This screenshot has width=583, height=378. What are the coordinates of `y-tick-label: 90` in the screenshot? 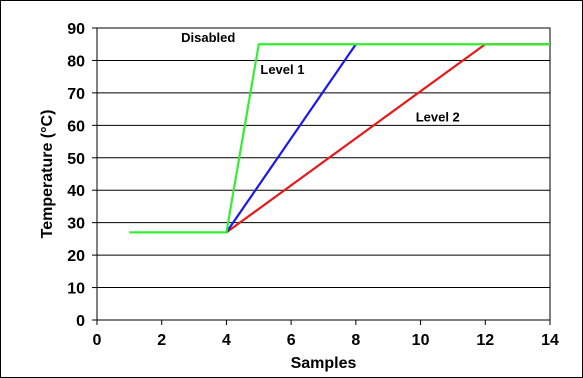 It's located at (76, 29).